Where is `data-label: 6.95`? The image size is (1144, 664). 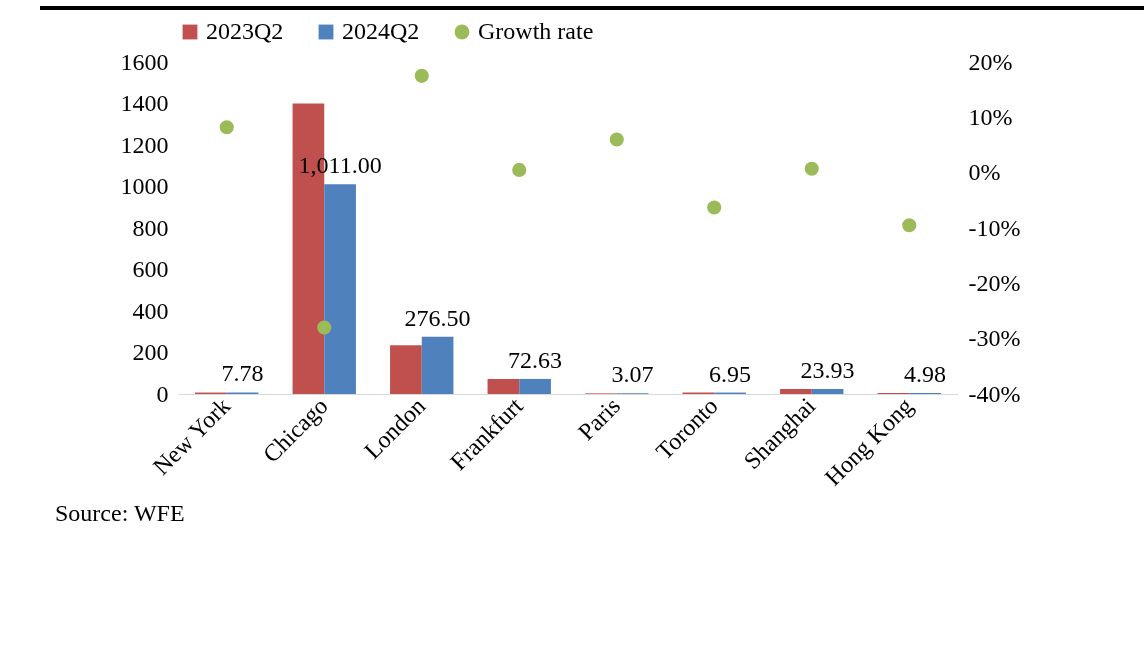 data-label: 6.95 is located at coordinates (730, 373).